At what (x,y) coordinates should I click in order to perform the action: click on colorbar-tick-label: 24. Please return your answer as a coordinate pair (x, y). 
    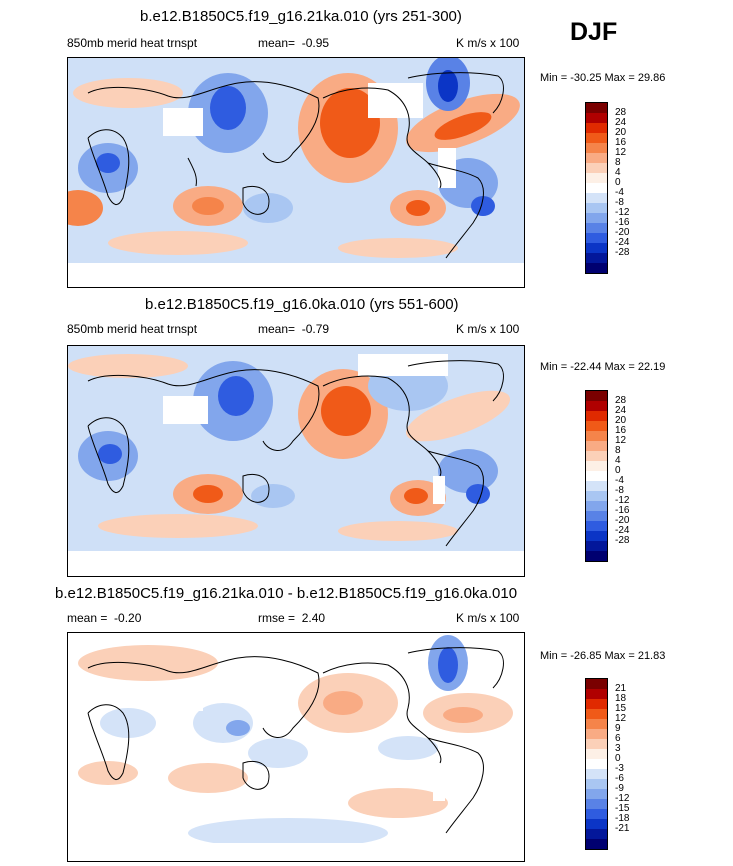
    Looking at the image, I should click on (621, 410).